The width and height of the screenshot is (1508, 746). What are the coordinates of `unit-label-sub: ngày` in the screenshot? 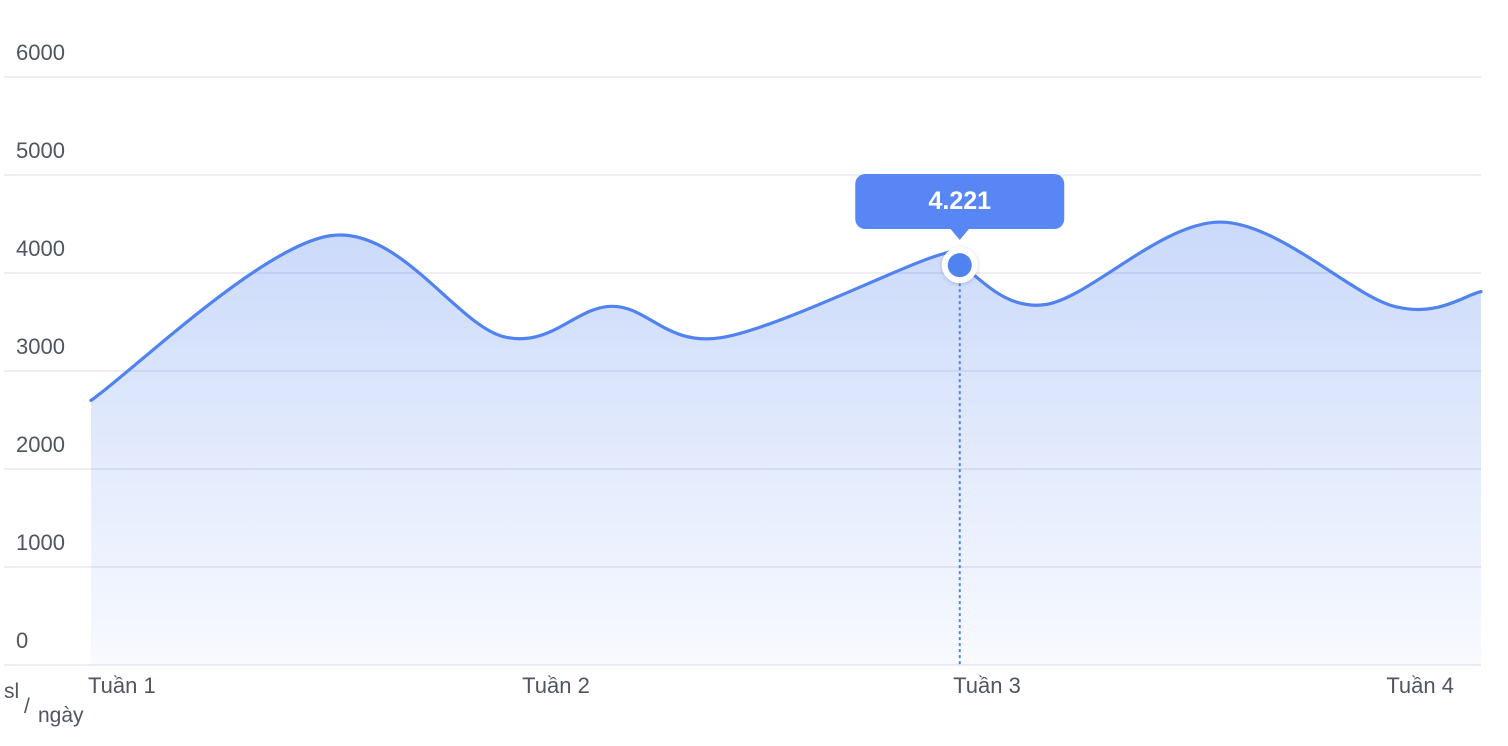 It's located at (61, 715).